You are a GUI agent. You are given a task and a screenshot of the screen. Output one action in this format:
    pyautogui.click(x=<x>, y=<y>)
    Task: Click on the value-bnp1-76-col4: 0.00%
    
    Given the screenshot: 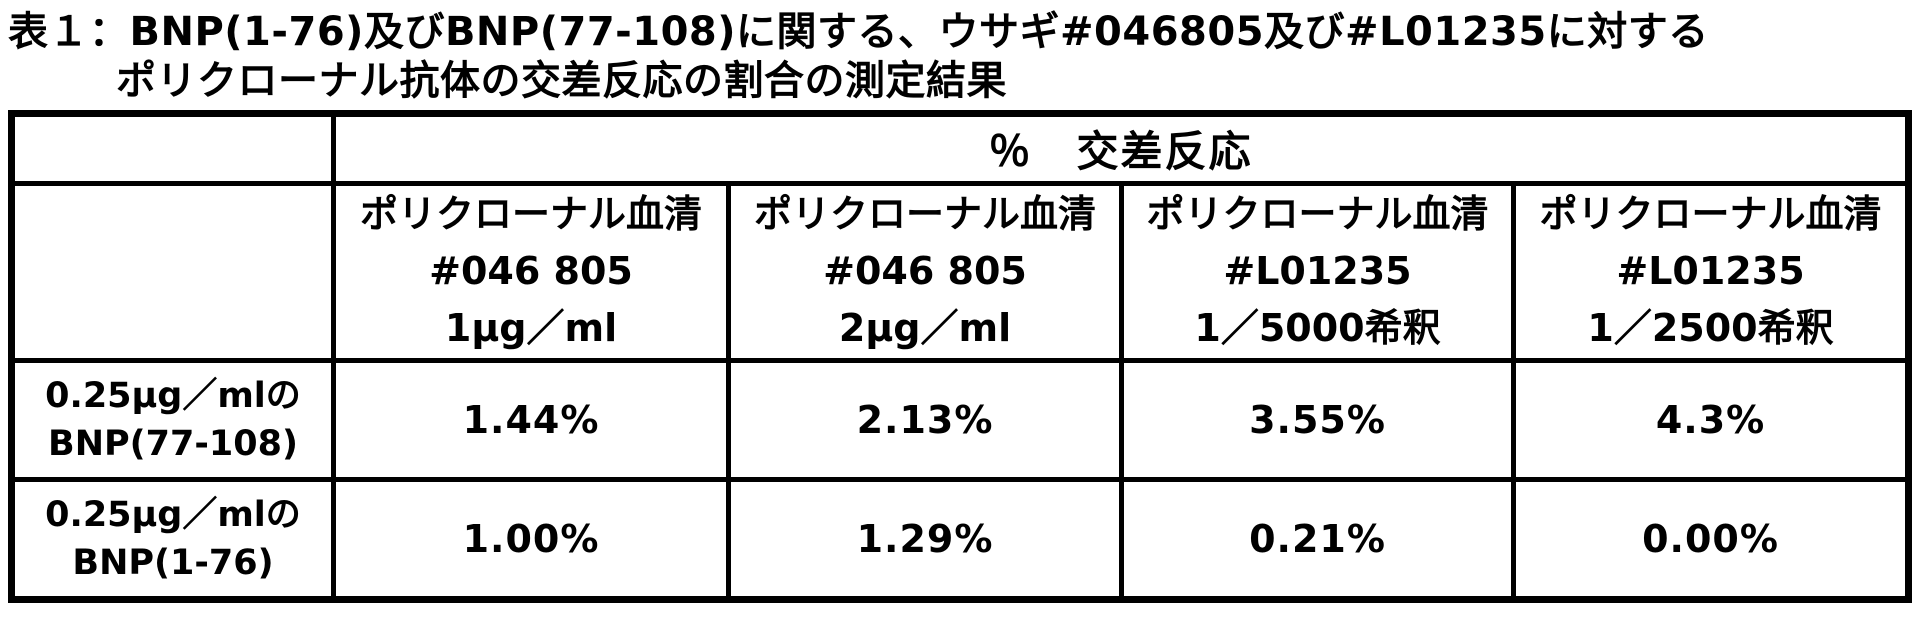 What is the action you would take?
    pyautogui.click(x=1711, y=539)
    